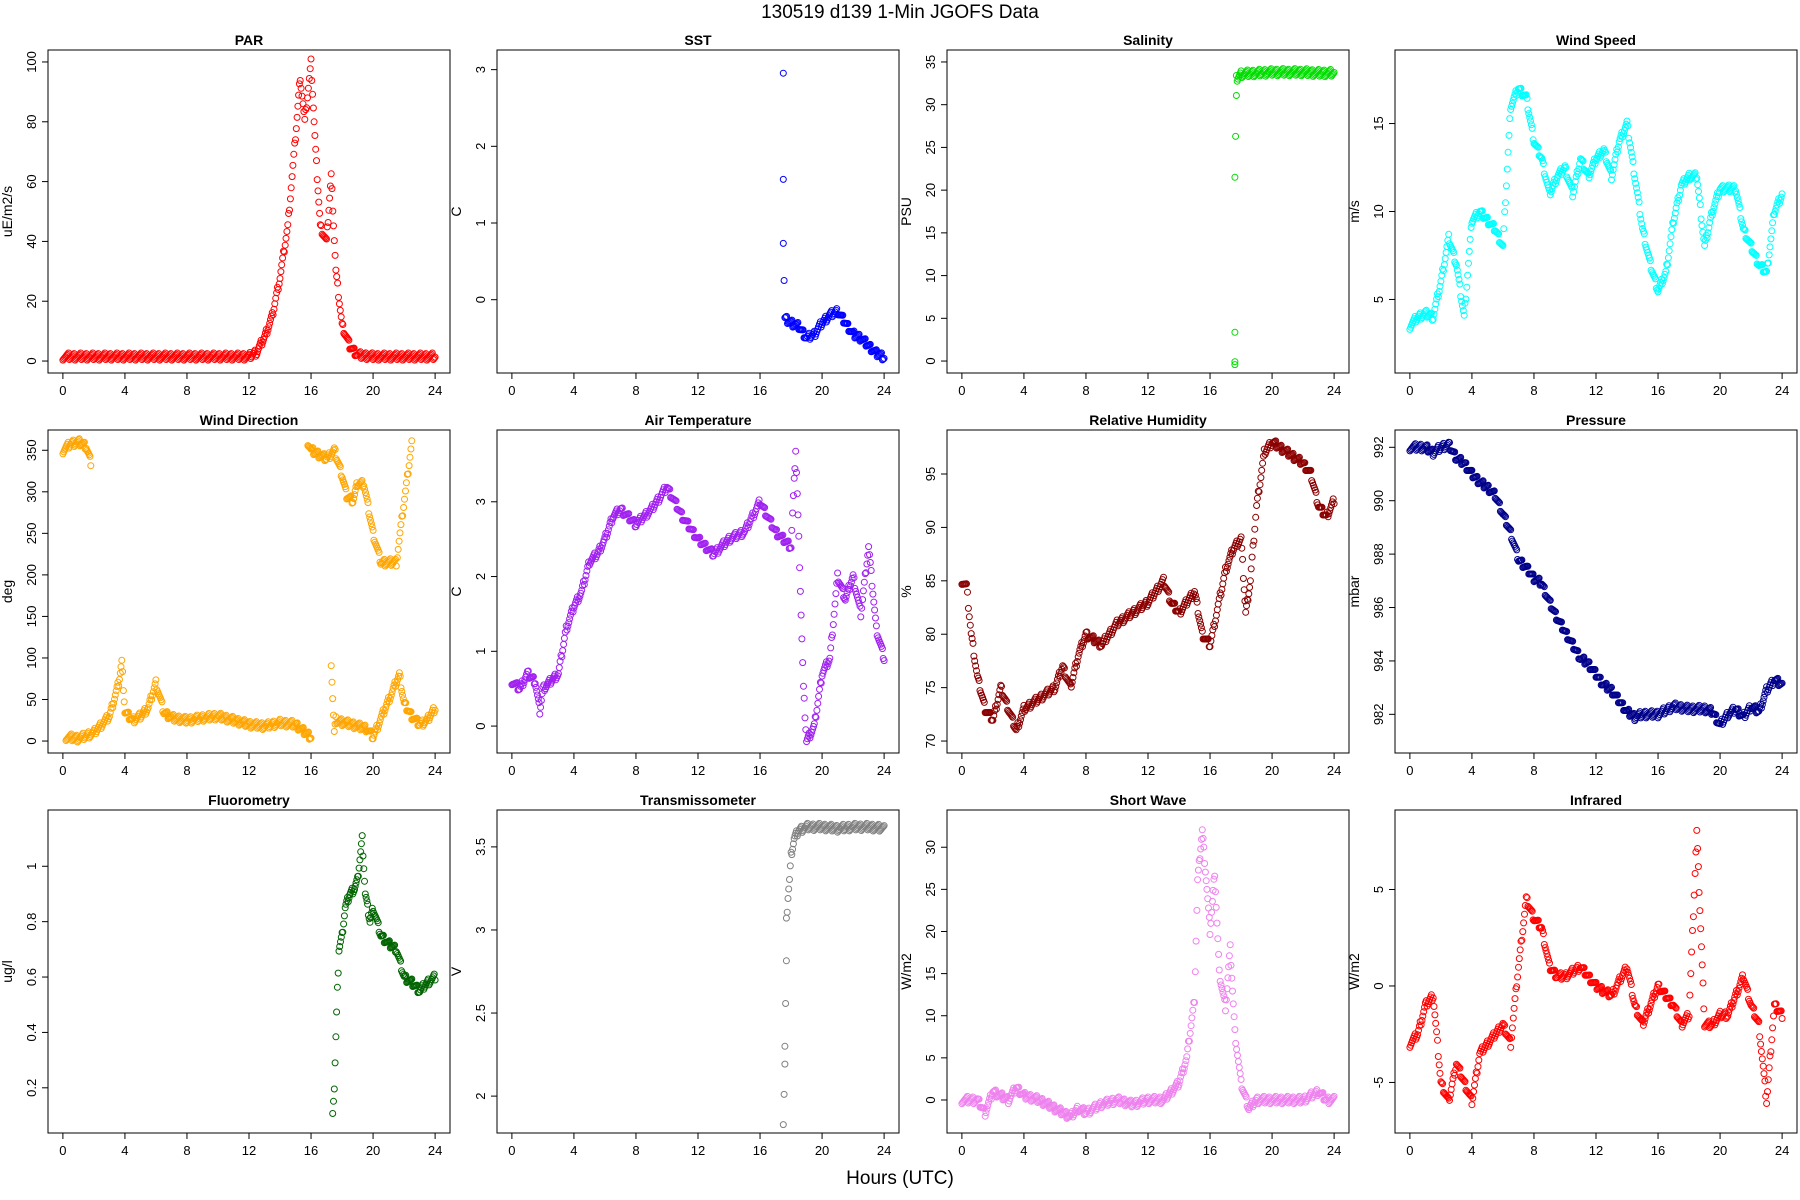 Image resolution: width=1800 pixels, height=1200 pixels. Describe the element at coordinates (1596, 420) in the screenshot. I see `panel-title: Pressure` at that location.